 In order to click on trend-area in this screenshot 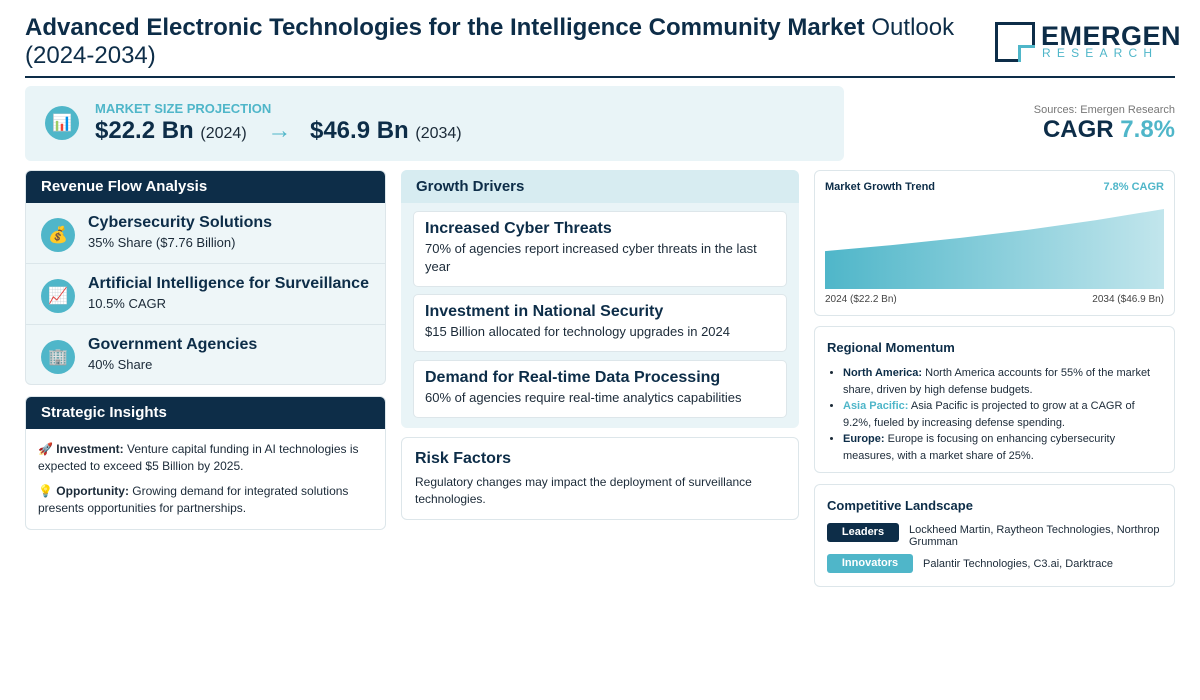, I will do `click(994, 249)`.